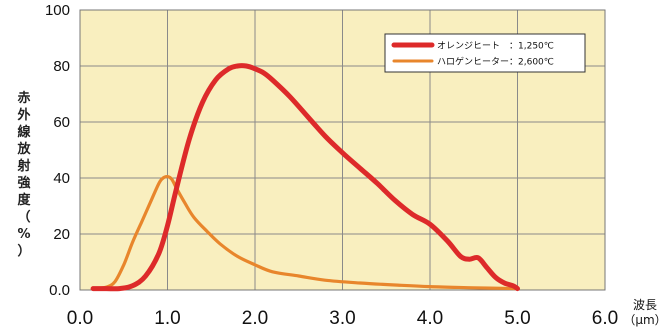 This screenshot has width=671, height=329. I want to click on x-tick-label: 3.0, so click(342, 318).